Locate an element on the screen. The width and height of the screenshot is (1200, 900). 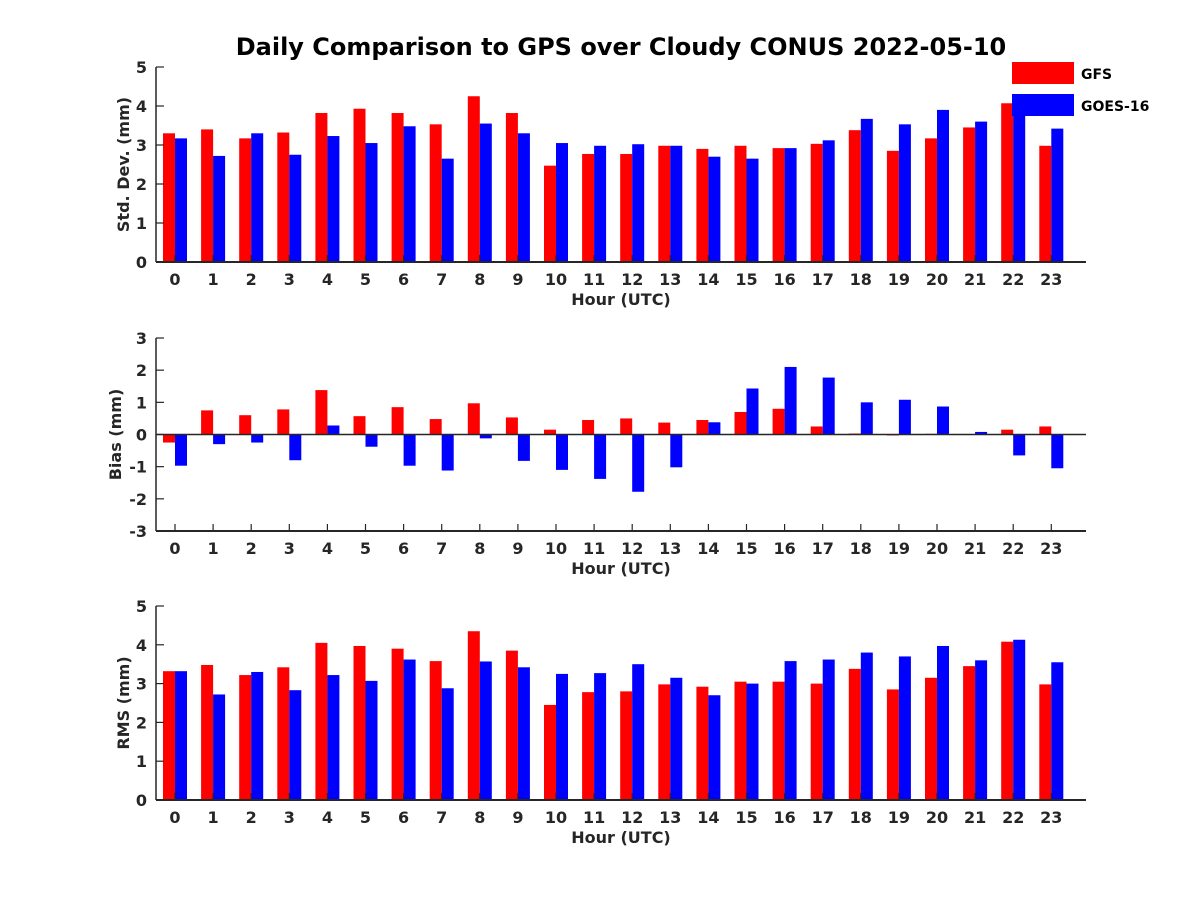
y-tick-label: 4 is located at coordinates (141, 106).